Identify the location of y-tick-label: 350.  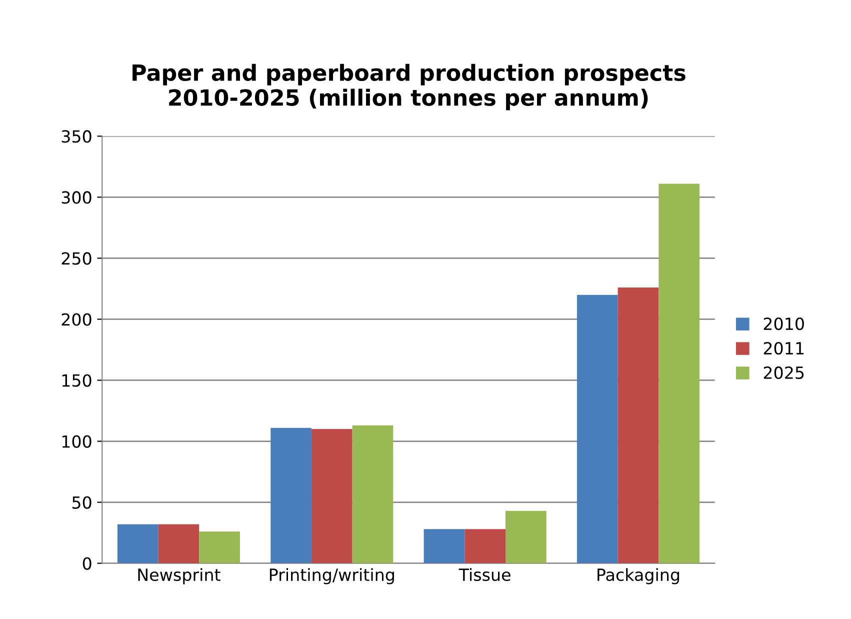
(77, 136).